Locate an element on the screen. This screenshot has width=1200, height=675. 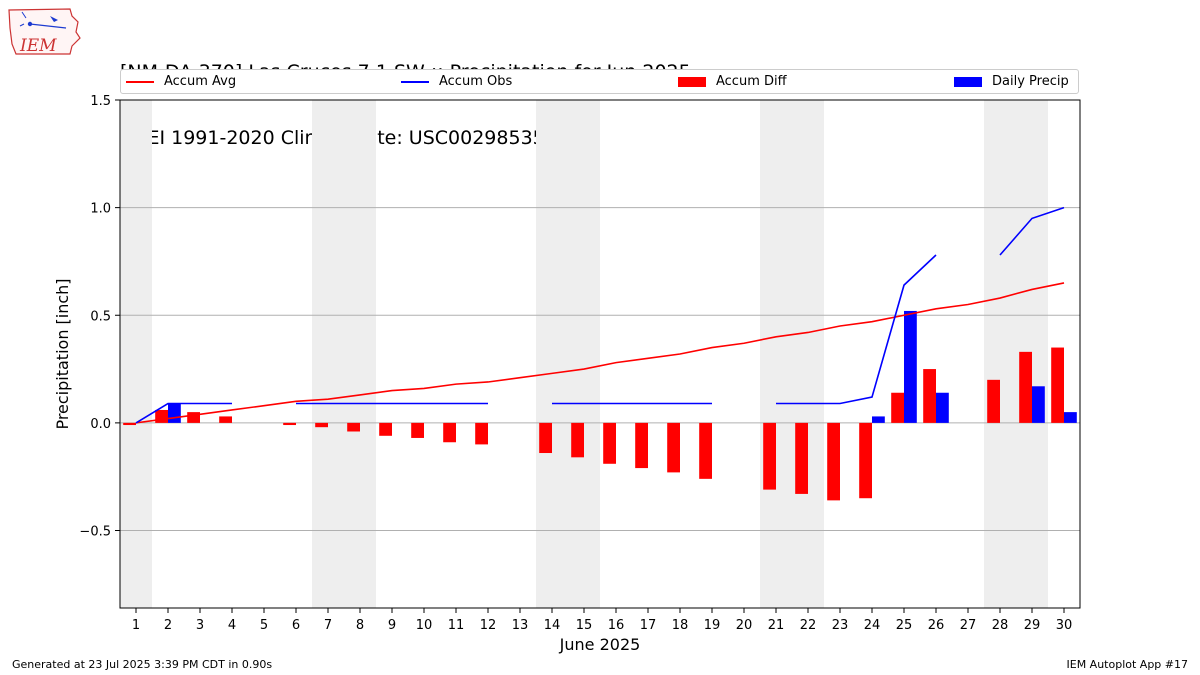
x-tick-label: 22 is located at coordinates (808, 625).